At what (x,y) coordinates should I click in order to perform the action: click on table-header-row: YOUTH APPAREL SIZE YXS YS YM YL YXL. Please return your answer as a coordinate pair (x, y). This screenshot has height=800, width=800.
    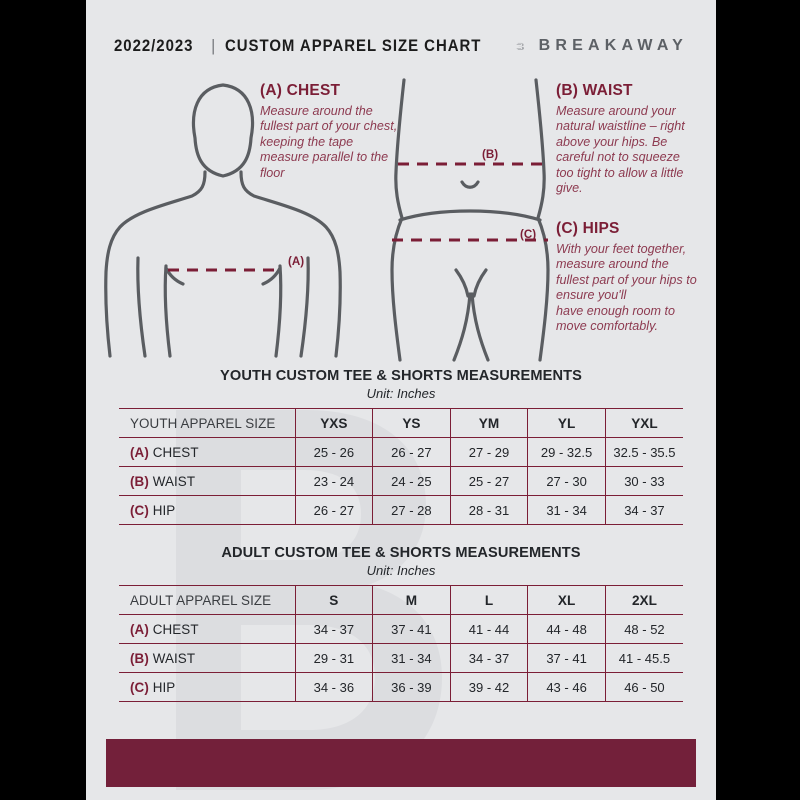
    Looking at the image, I should click on (401, 423).